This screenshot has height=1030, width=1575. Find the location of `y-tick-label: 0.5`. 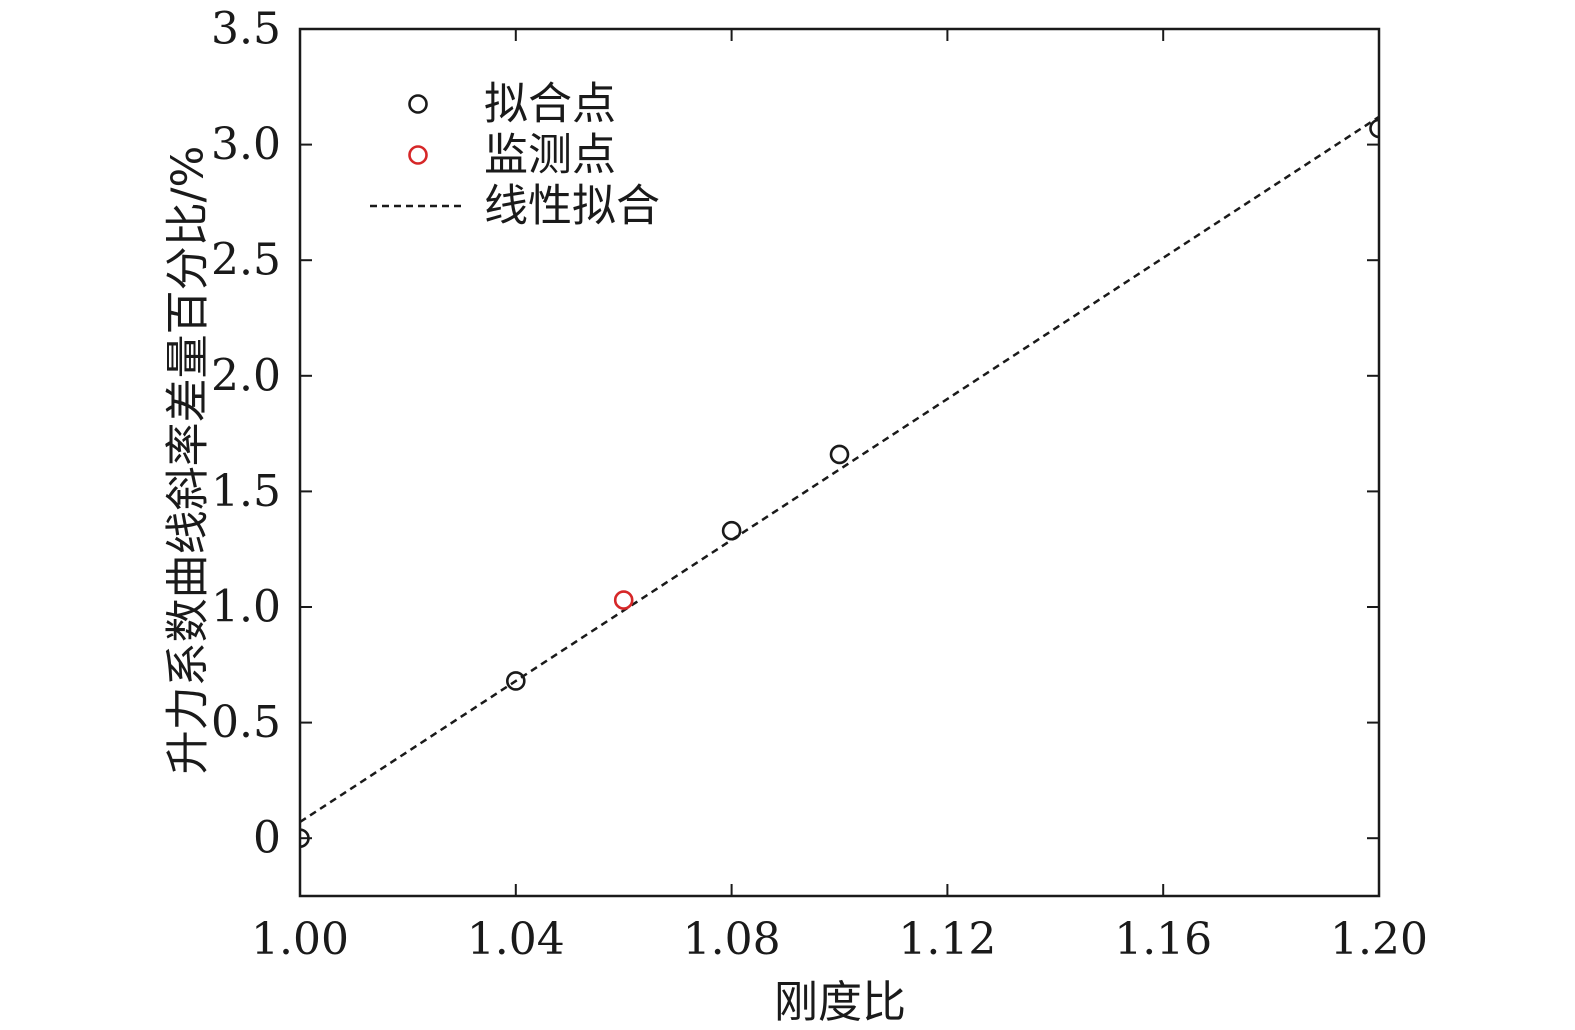

y-tick-label: 0.5 is located at coordinates (246, 722).